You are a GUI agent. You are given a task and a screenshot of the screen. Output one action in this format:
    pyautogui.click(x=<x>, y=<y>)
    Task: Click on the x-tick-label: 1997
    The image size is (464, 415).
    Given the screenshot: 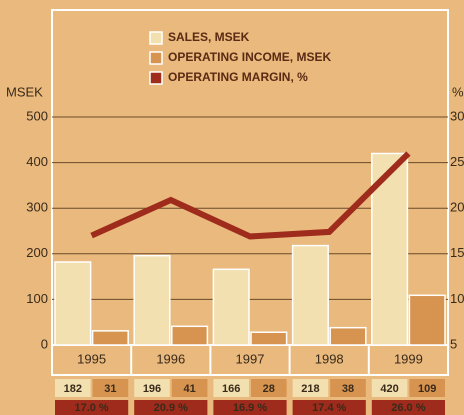 What is the action you would take?
    pyautogui.click(x=250, y=358)
    